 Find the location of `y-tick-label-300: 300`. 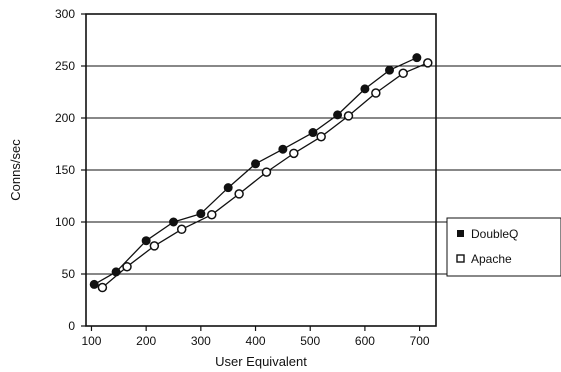

y-tick-label-300: 300 is located at coordinates (65, 14).